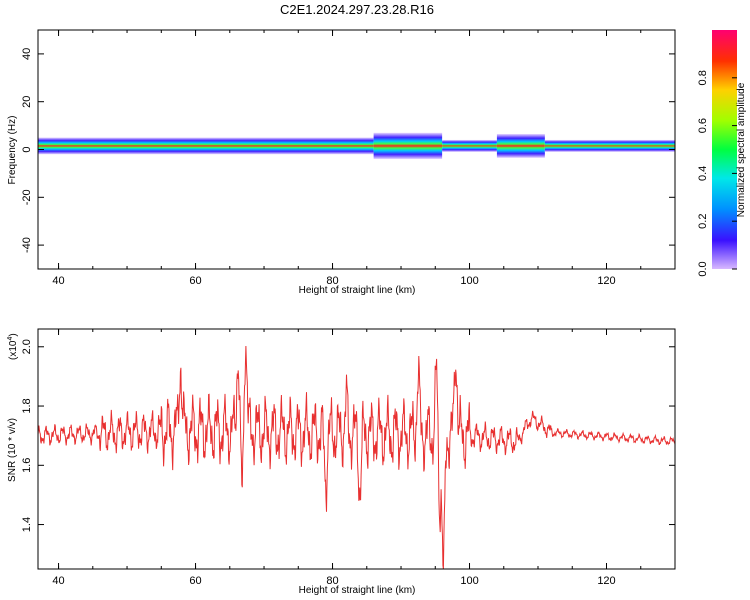  What do you see at coordinates (703, 268) in the screenshot?
I see `colorbar-tick-label-0: 0.0` at bounding box center [703, 268].